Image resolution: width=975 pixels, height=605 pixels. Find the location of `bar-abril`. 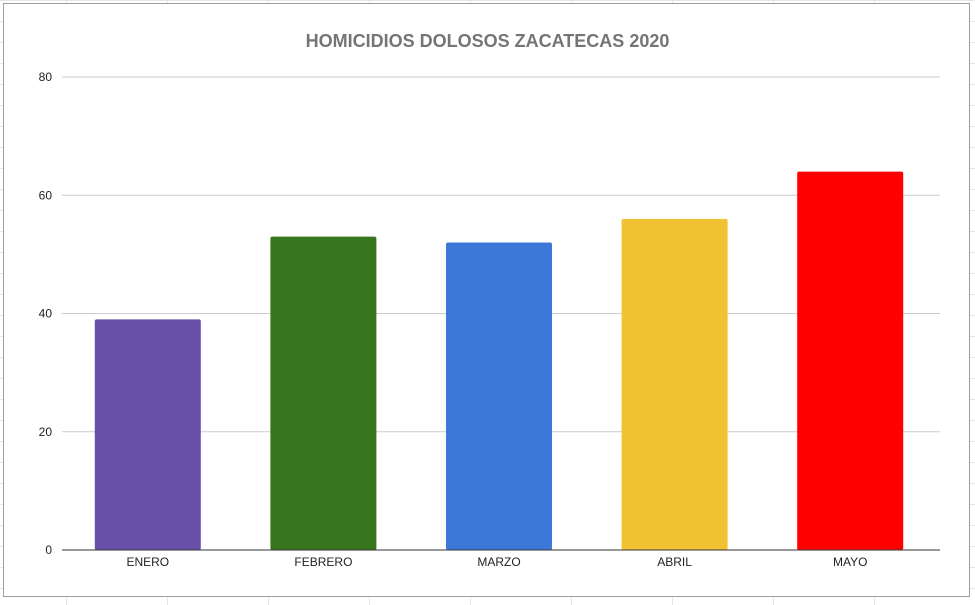

bar-abril is located at coordinates (674, 384).